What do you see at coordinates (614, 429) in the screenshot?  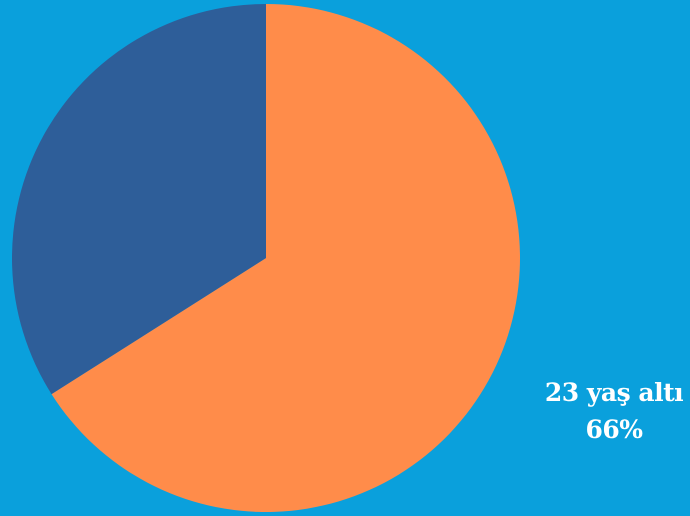 I see `slice-label-percent: 66%` at bounding box center [614, 429].